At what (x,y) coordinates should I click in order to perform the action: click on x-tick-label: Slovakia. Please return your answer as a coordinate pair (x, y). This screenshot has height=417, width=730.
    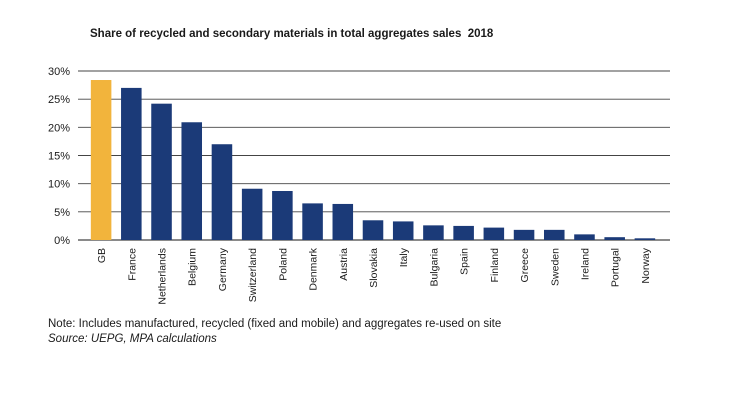
    Looking at the image, I should click on (374, 268).